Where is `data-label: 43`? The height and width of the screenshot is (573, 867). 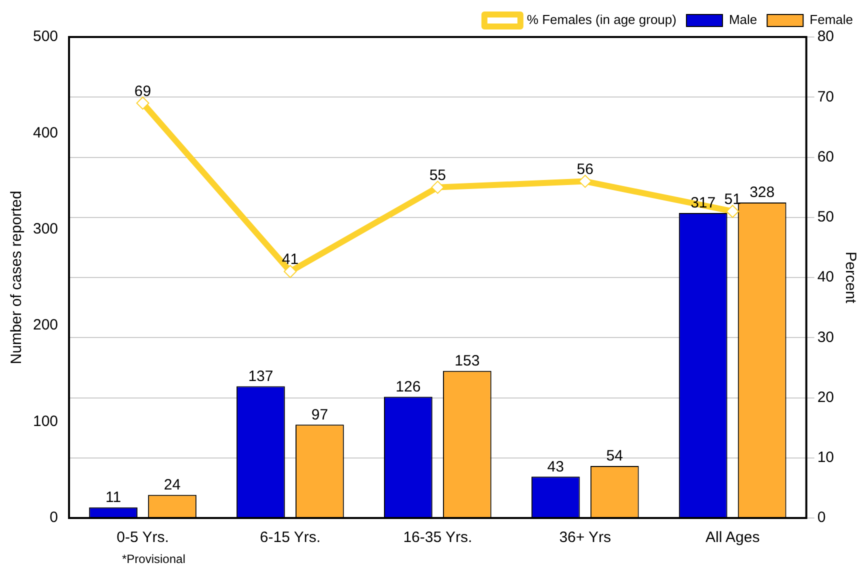 data-label: 43 is located at coordinates (555, 467).